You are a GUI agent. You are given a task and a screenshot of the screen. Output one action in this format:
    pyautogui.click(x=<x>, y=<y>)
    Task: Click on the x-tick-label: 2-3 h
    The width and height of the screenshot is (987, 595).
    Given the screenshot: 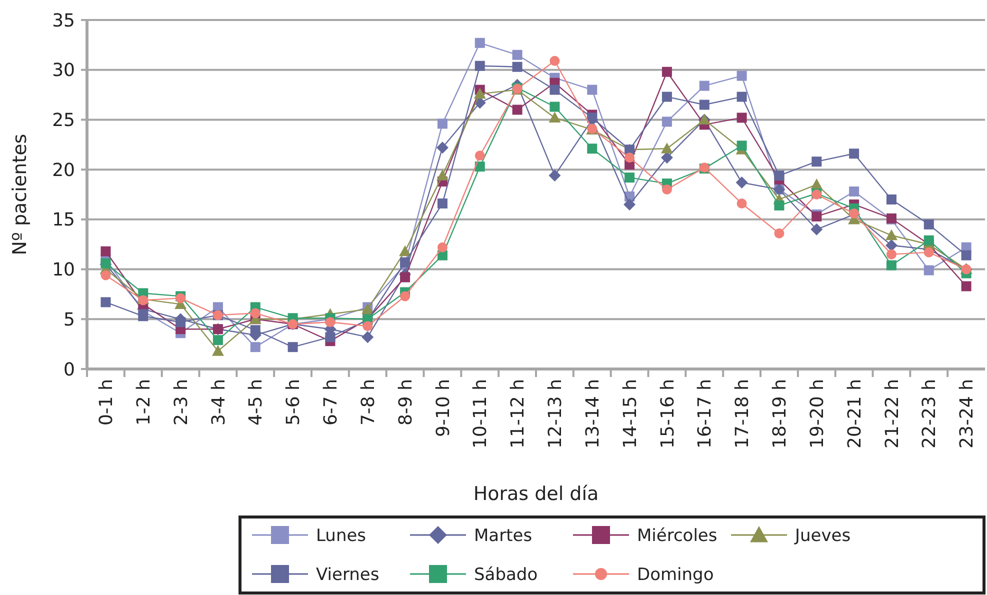 What is the action you would take?
    pyautogui.click(x=181, y=402)
    